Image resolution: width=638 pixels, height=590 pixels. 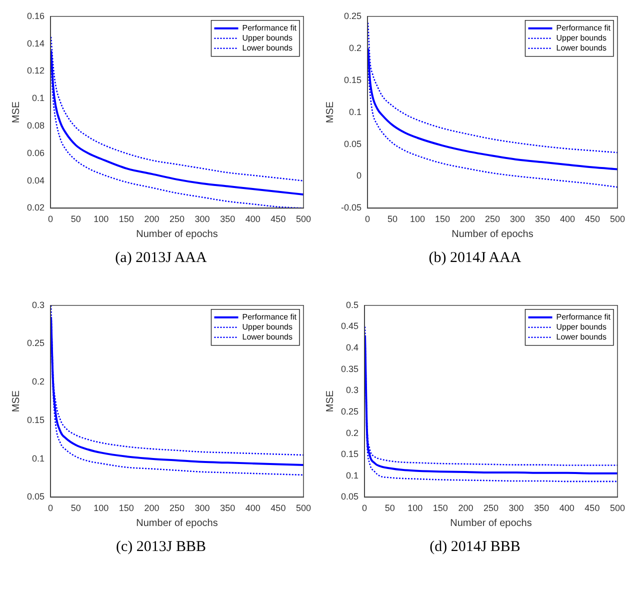 What do you see at coordinates (349, 326) in the screenshot?
I see `y-tick-label: 0.45` at bounding box center [349, 326].